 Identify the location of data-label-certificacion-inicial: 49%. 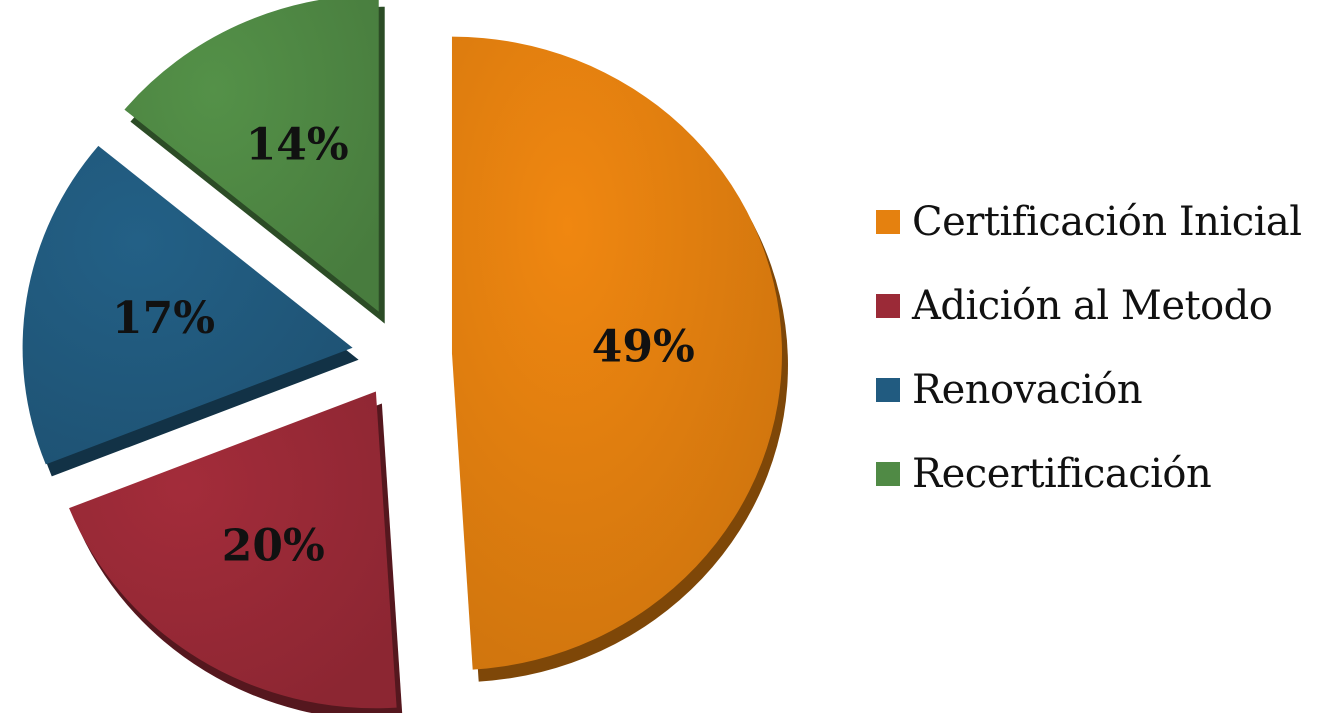
(643, 347).